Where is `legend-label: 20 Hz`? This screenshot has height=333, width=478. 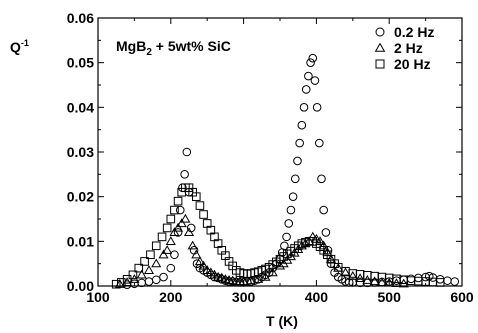
legend-label: 20 Hz is located at coordinates (412, 64).